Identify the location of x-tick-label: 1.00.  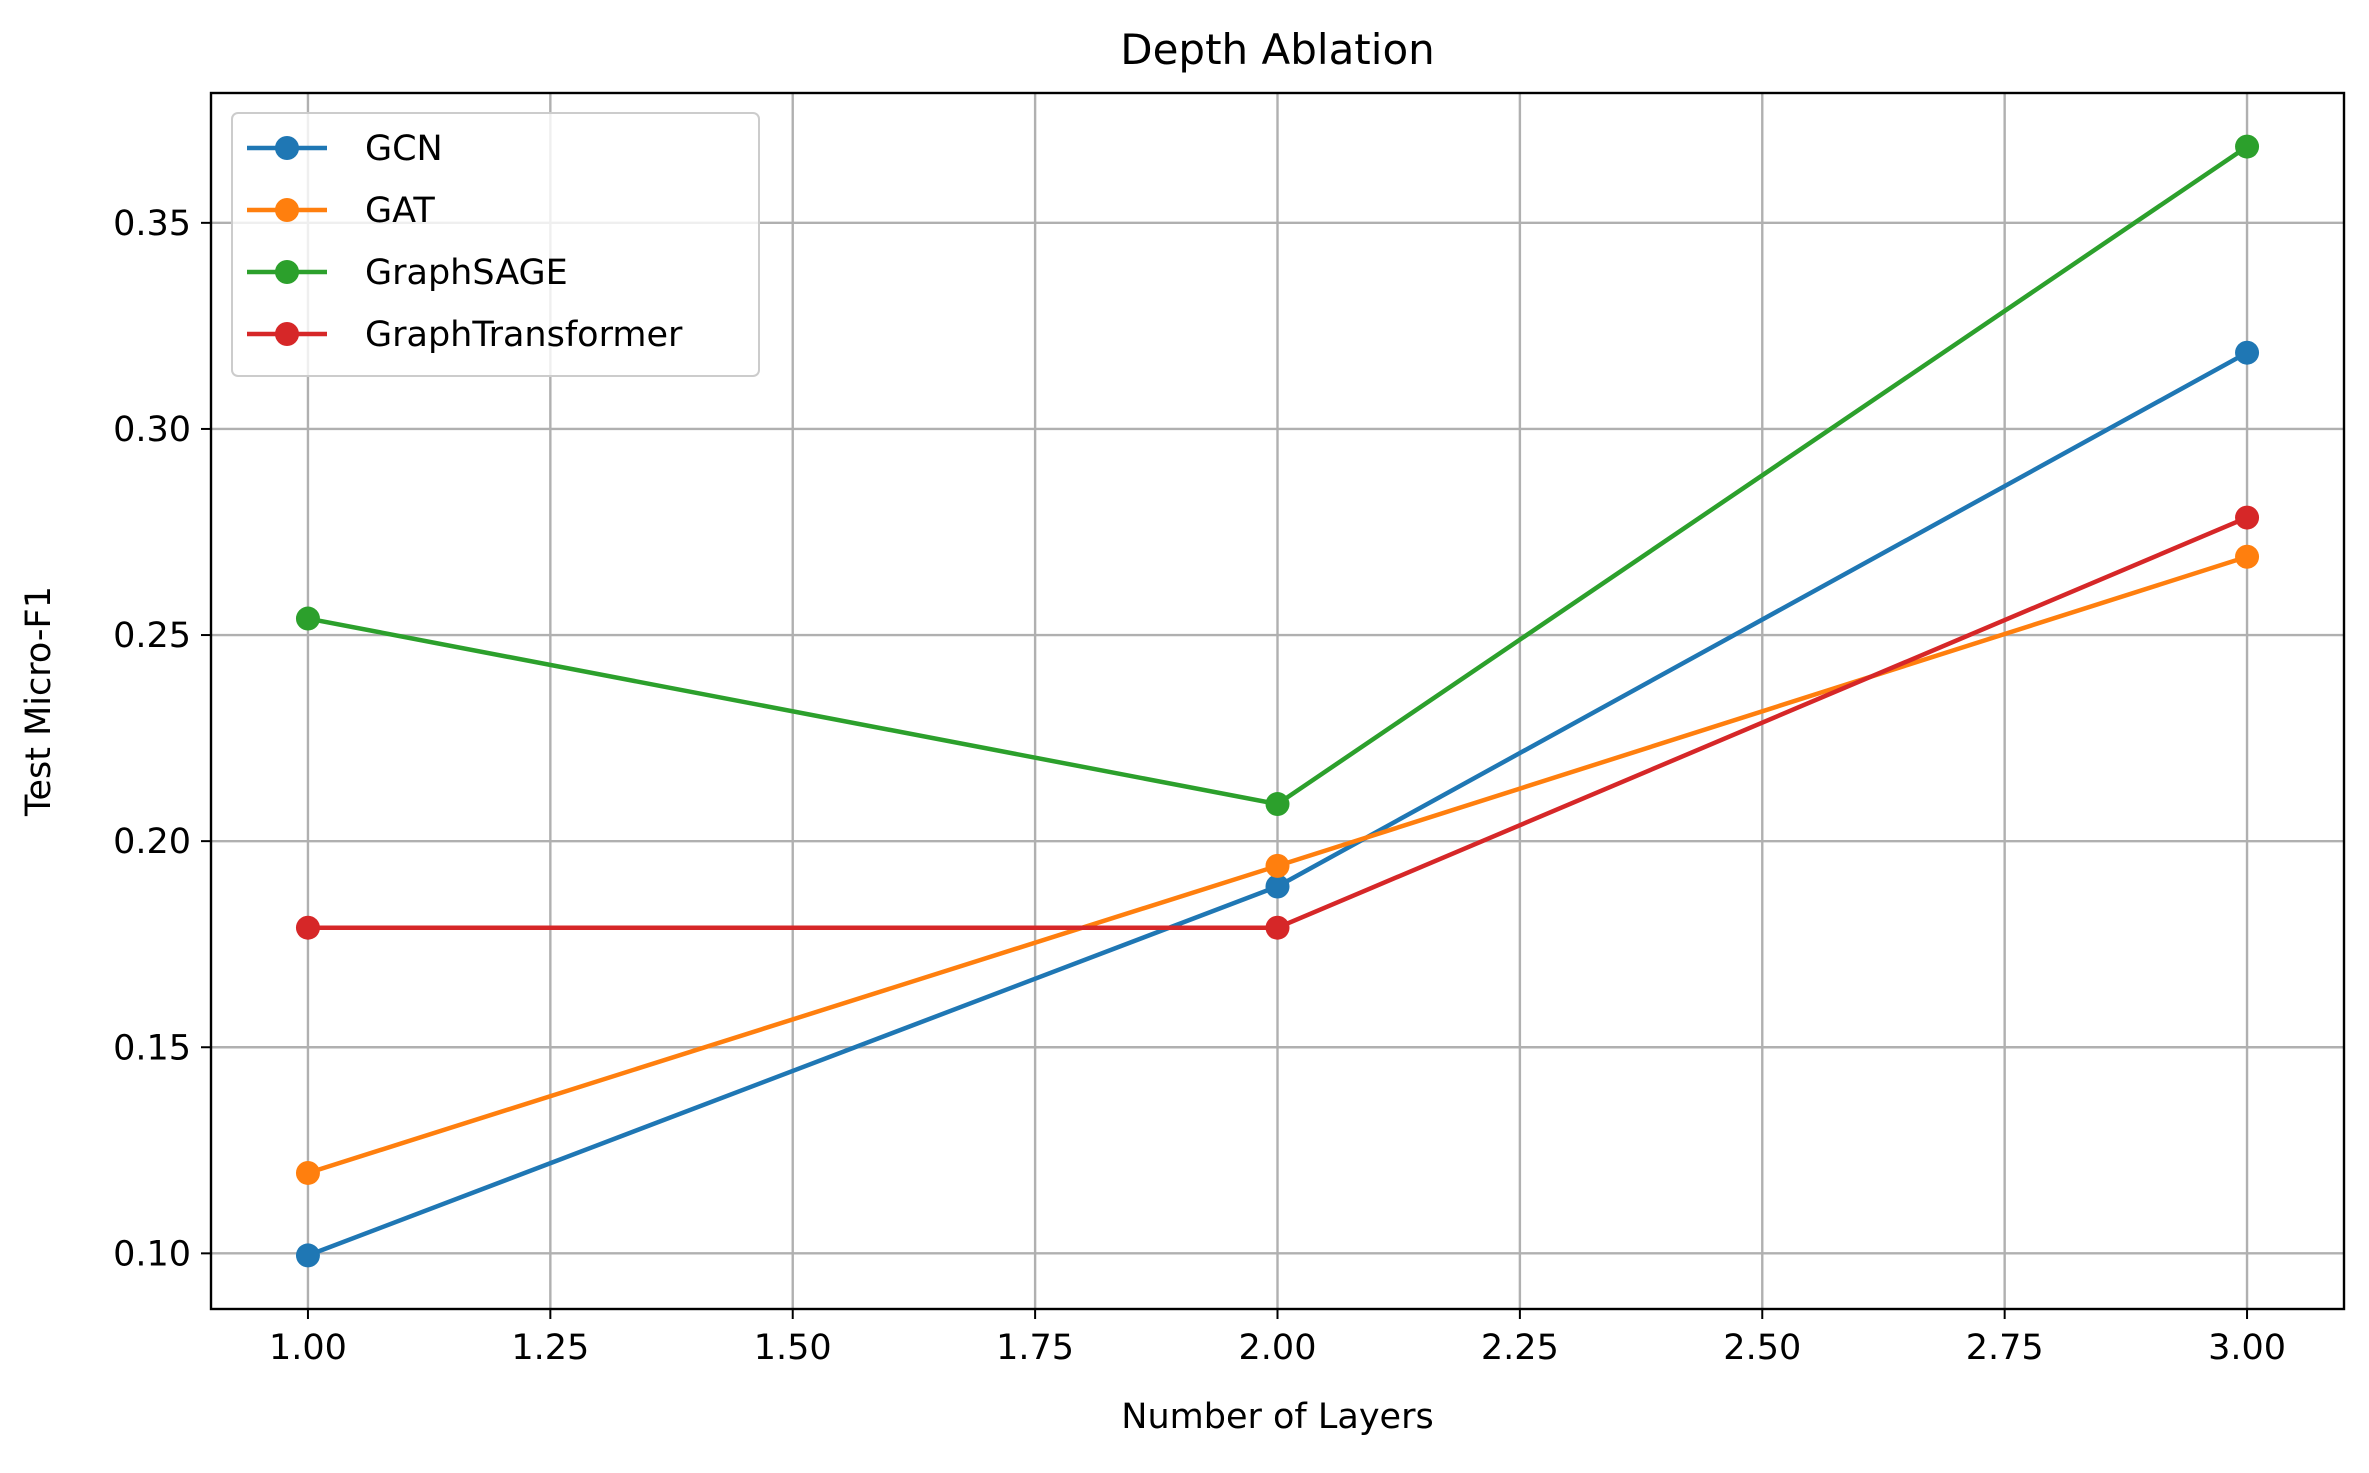
(308, 1348).